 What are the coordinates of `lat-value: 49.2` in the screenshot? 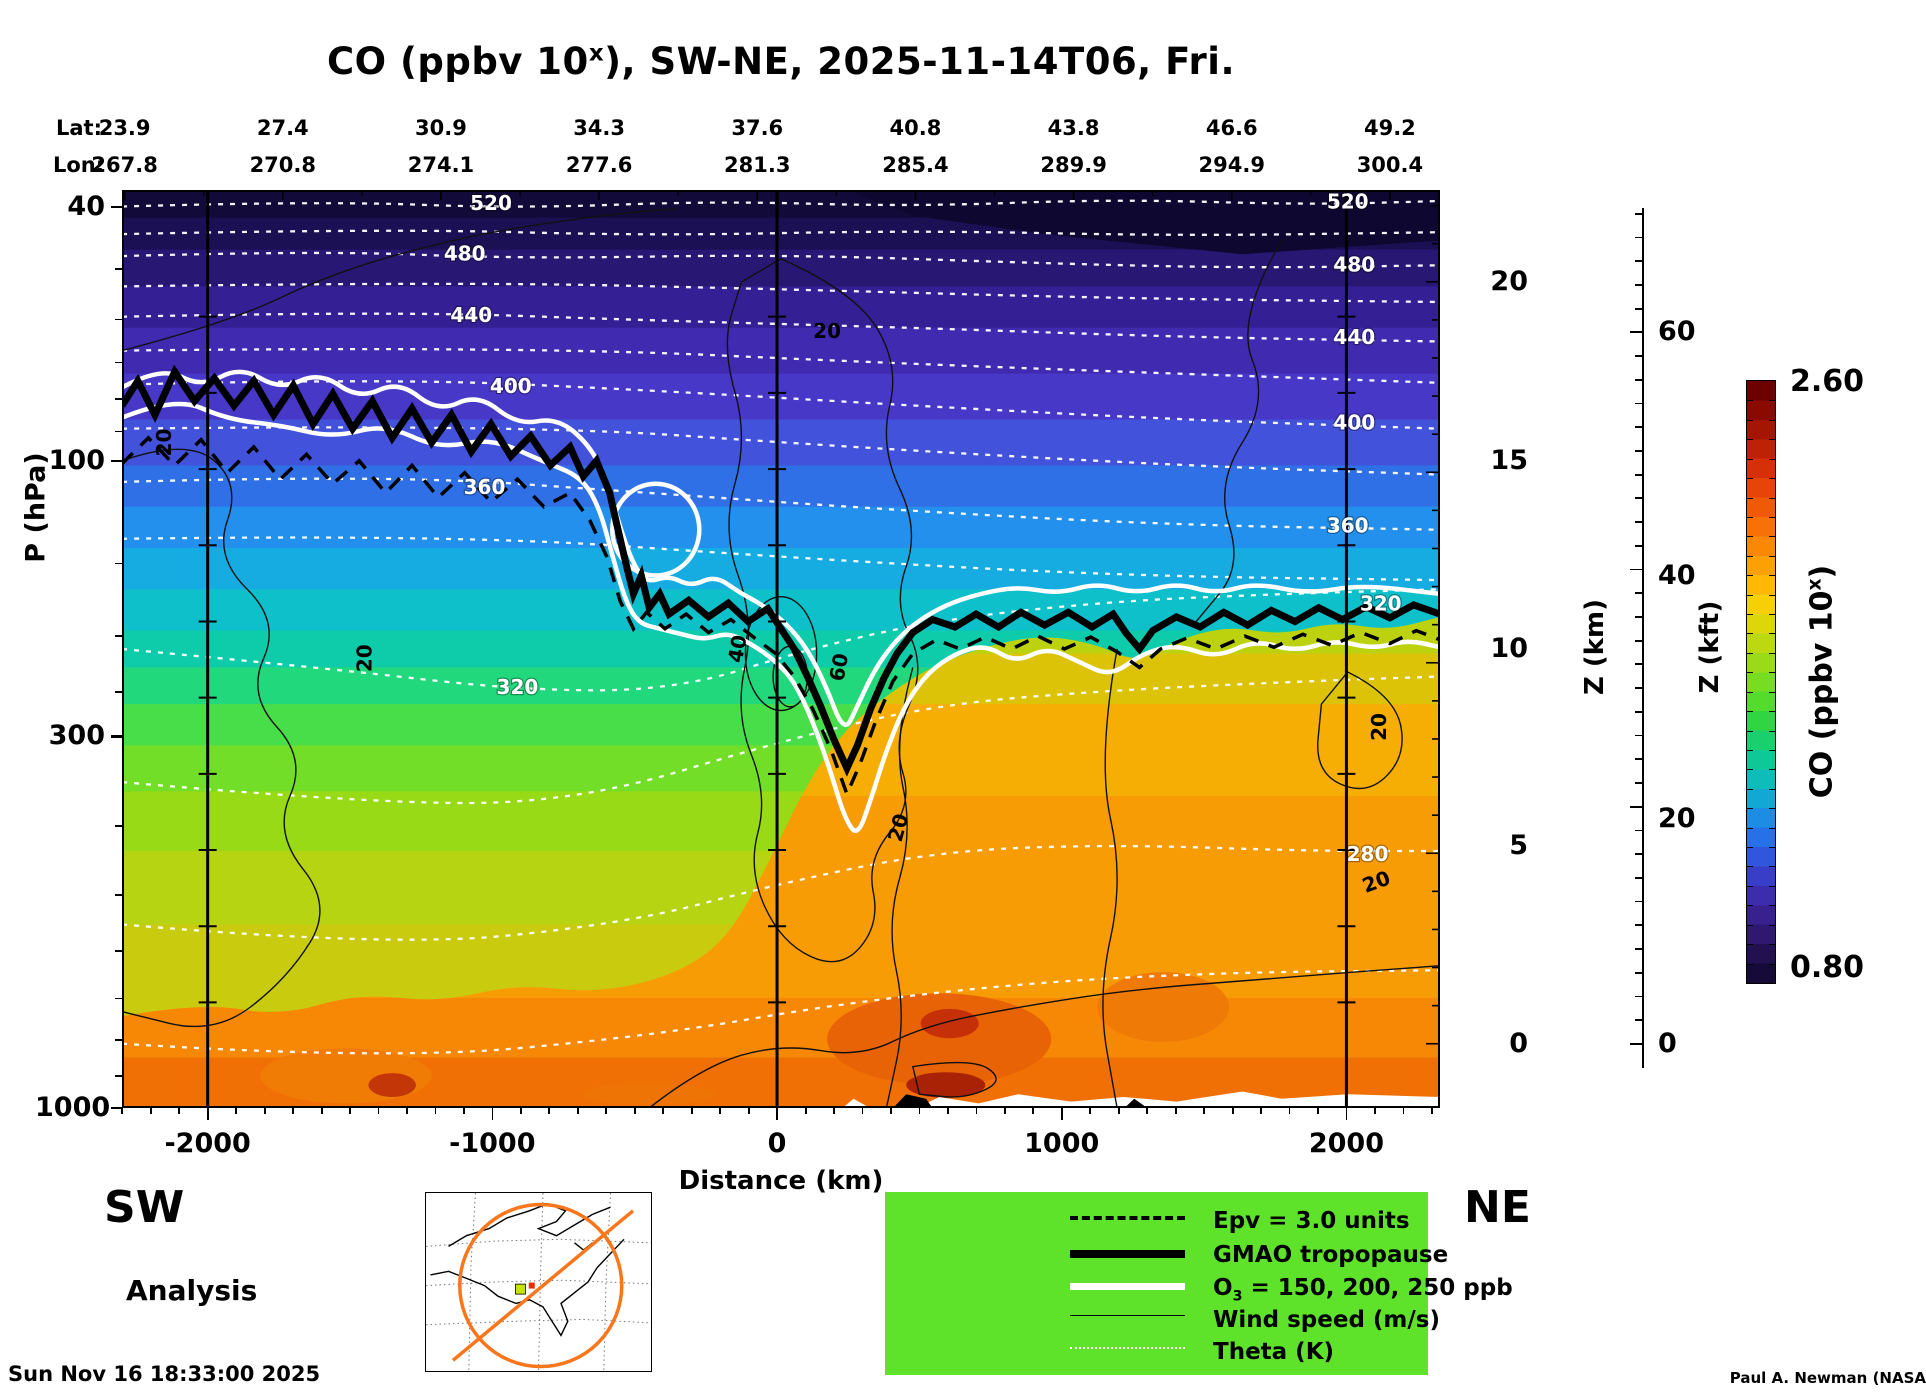 It's located at (1389, 128).